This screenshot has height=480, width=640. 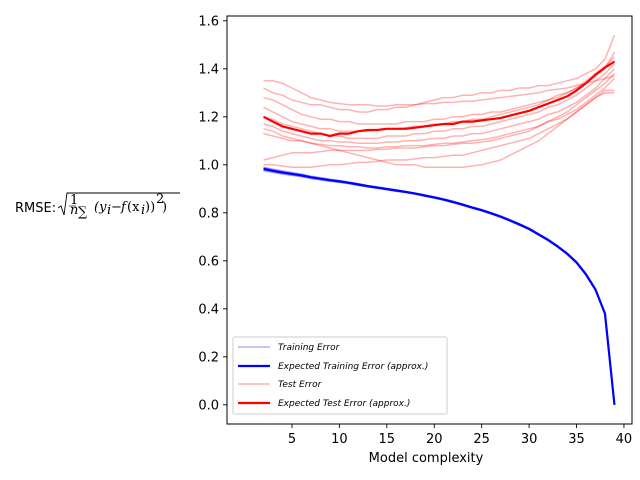 What do you see at coordinates (208, 213) in the screenshot?
I see `y-tick-label: 0.8` at bounding box center [208, 213].